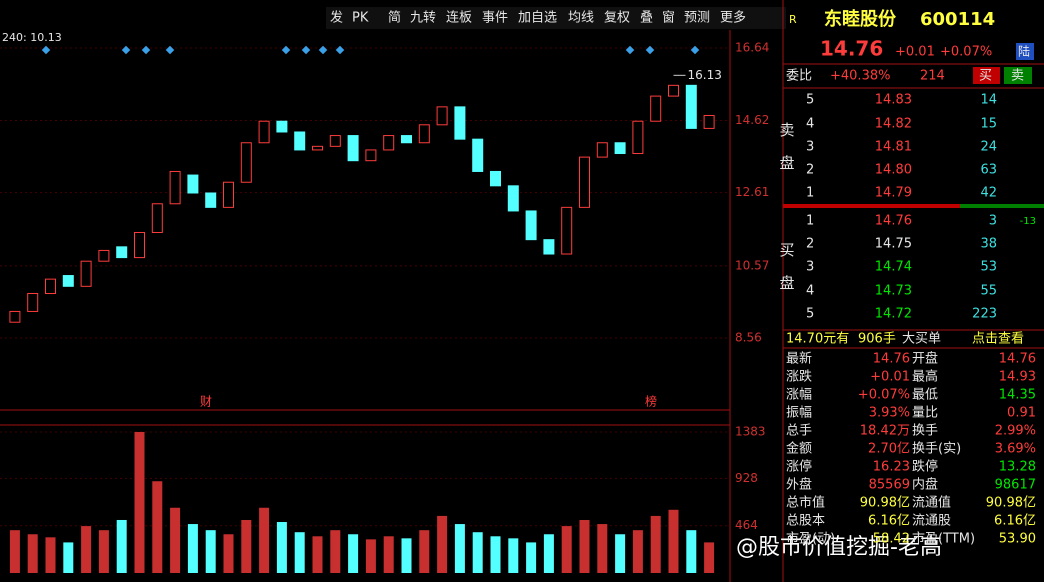 The image size is (1044, 582). What do you see at coordinates (966, 52) in the screenshot?
I see `pct: +0.07%` at bounding box center [966, 52].